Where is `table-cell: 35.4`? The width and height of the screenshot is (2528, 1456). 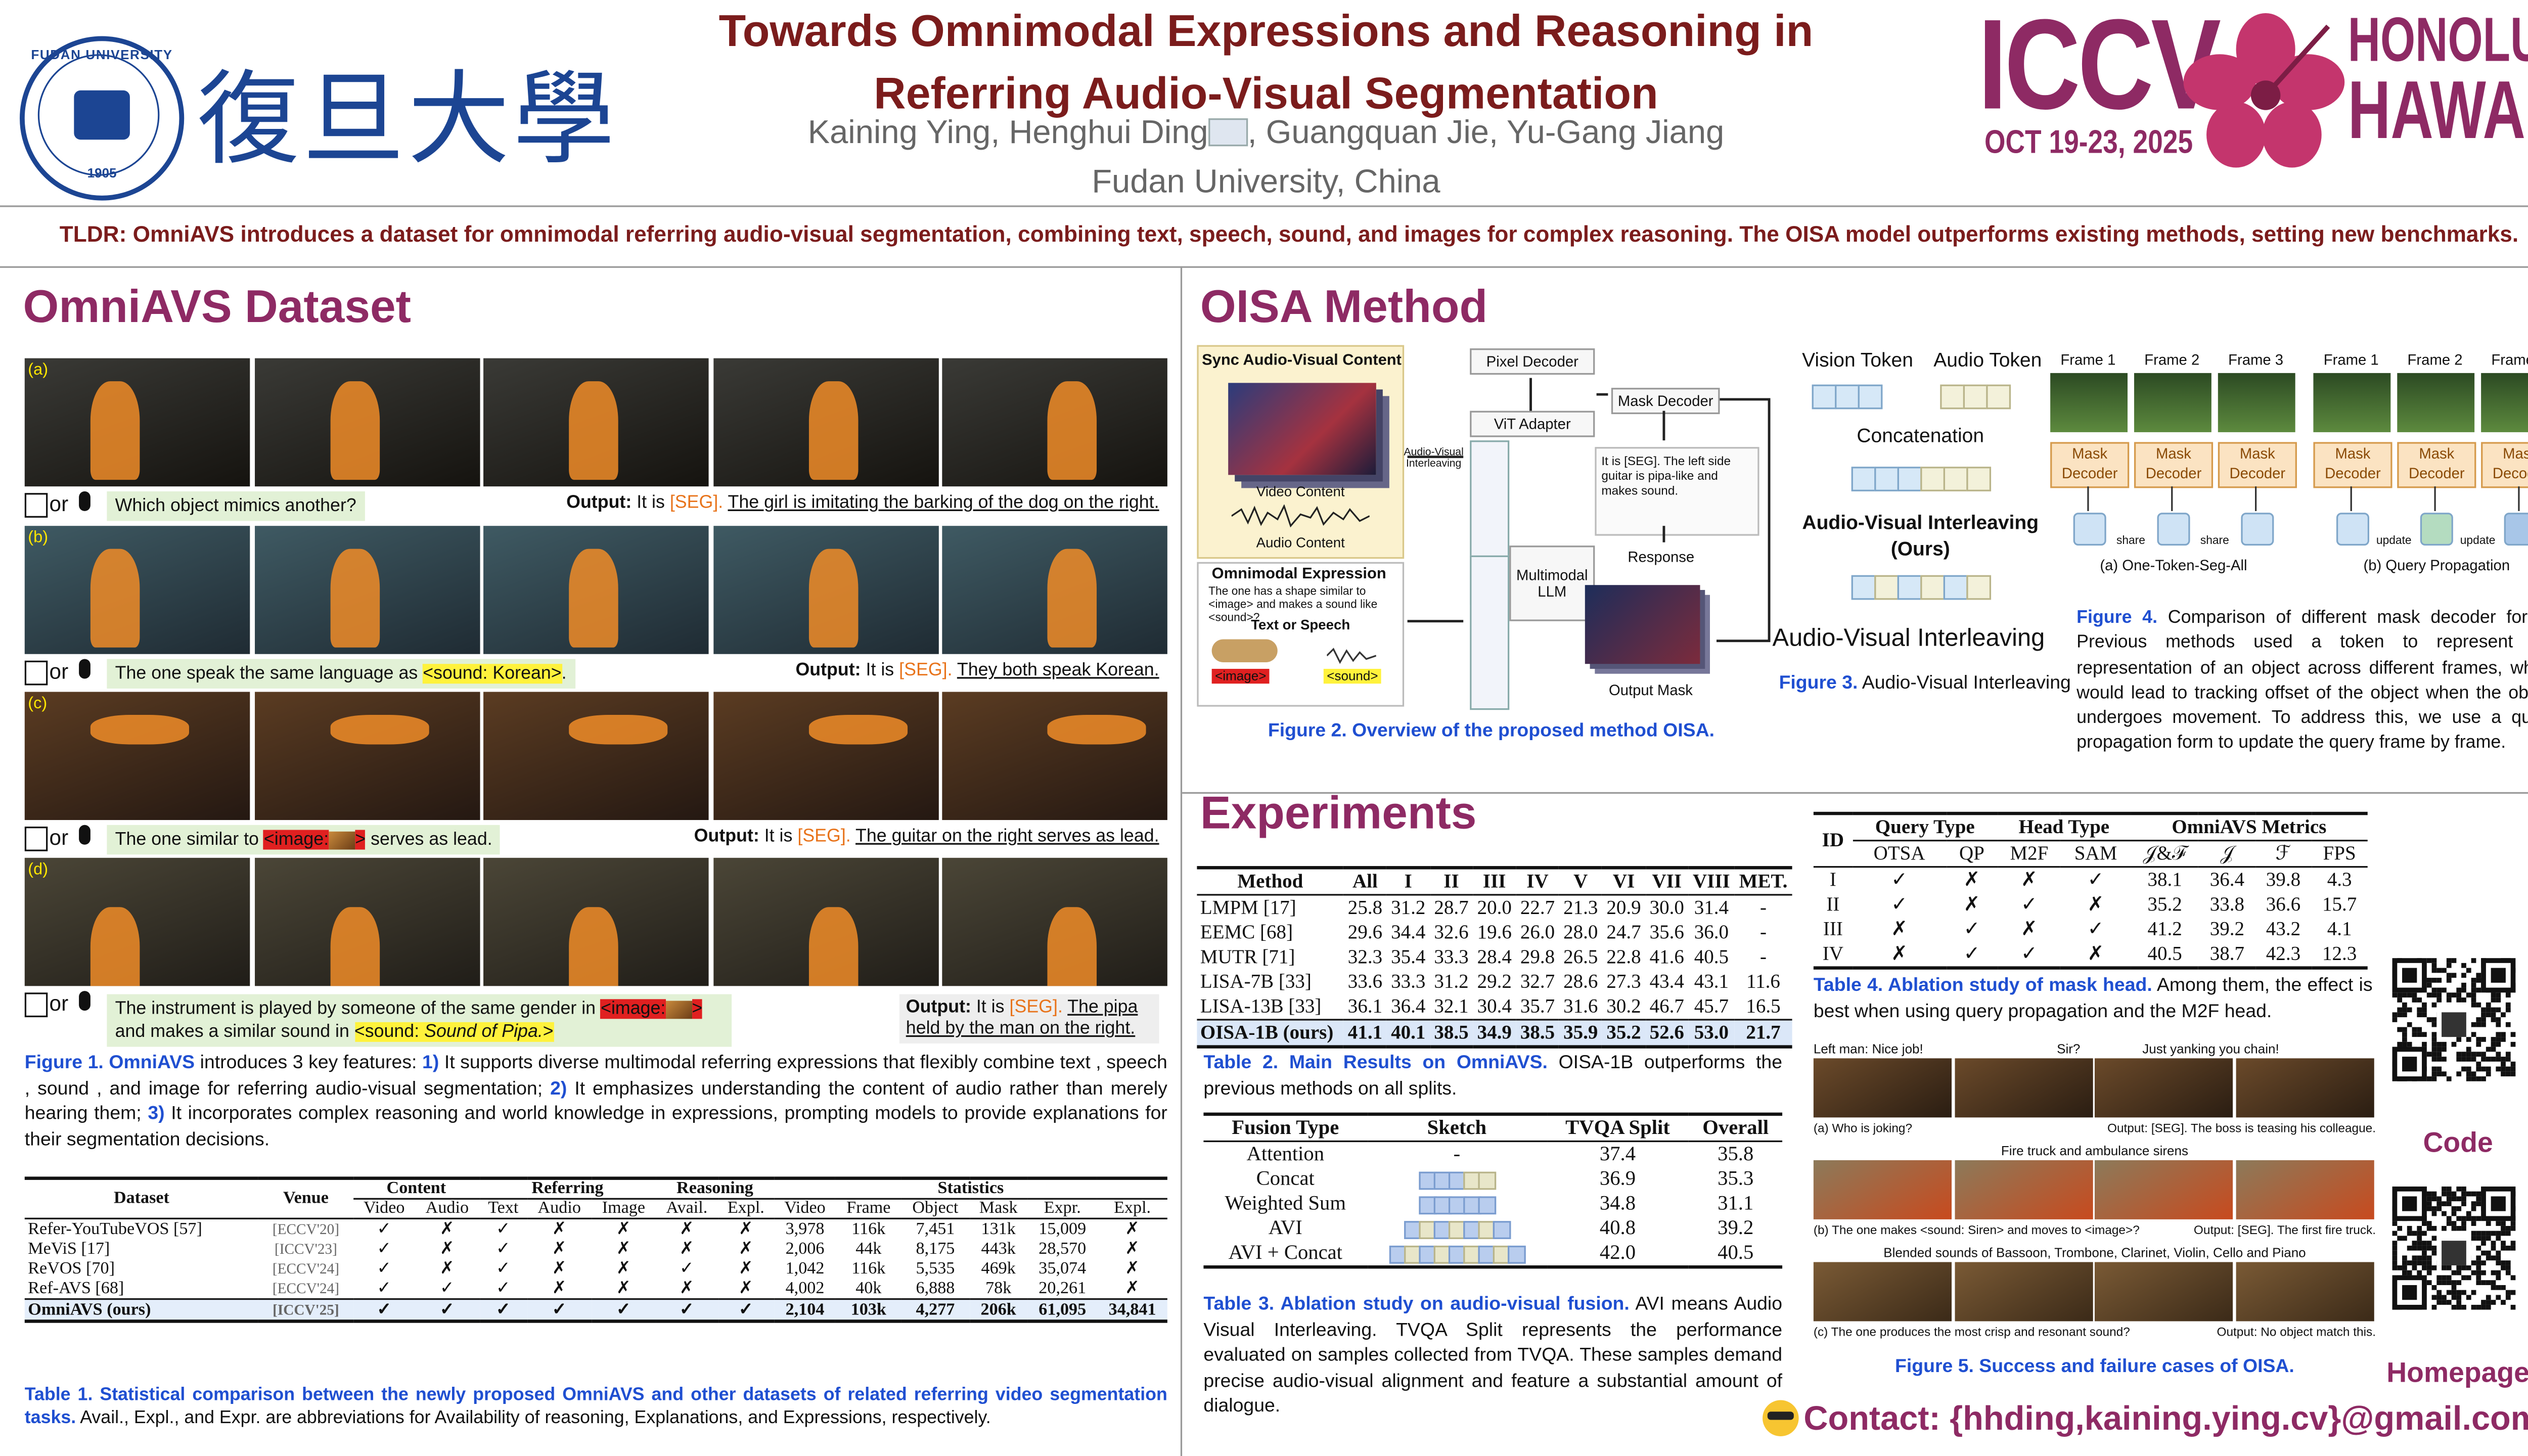 table-cell: 35.4 is located at coordinates (1409, 956).